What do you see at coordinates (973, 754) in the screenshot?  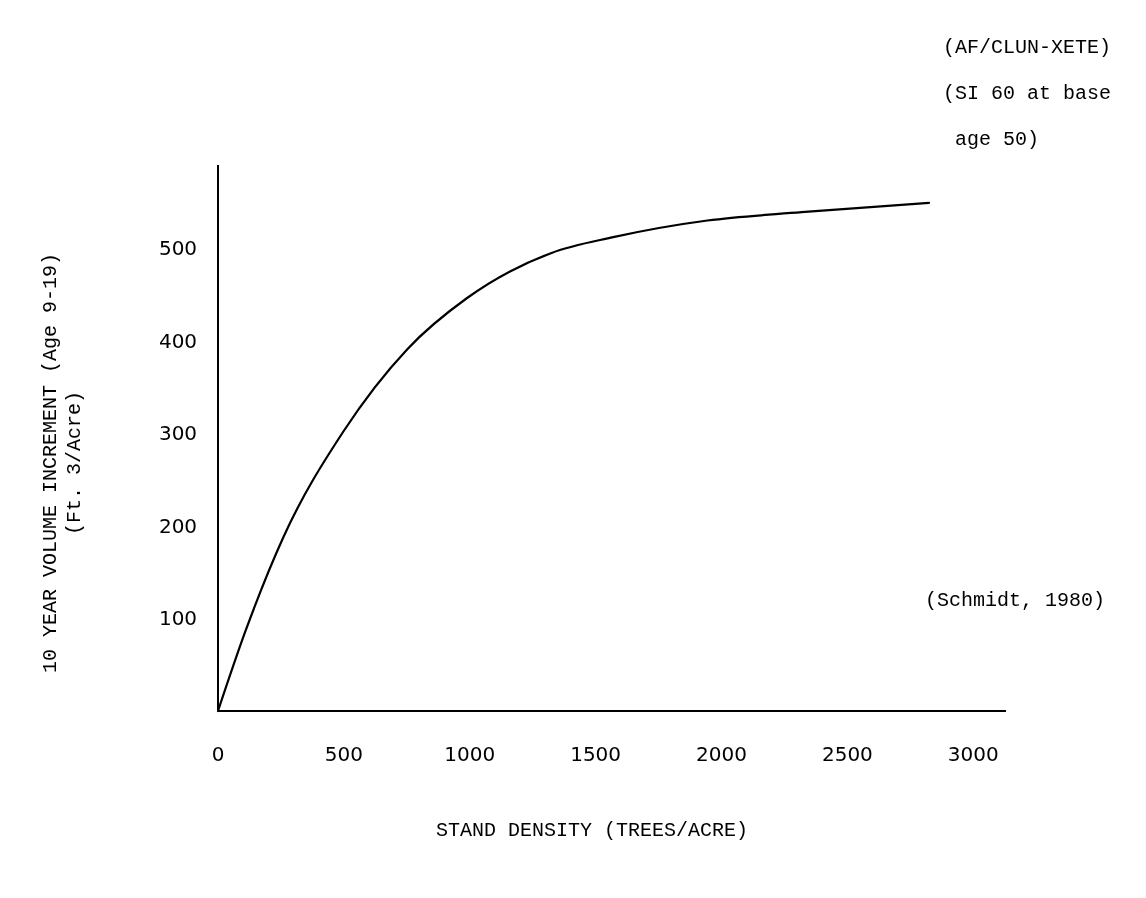 I see `x-tick-label: 3000` at bounding box center [973, 754].